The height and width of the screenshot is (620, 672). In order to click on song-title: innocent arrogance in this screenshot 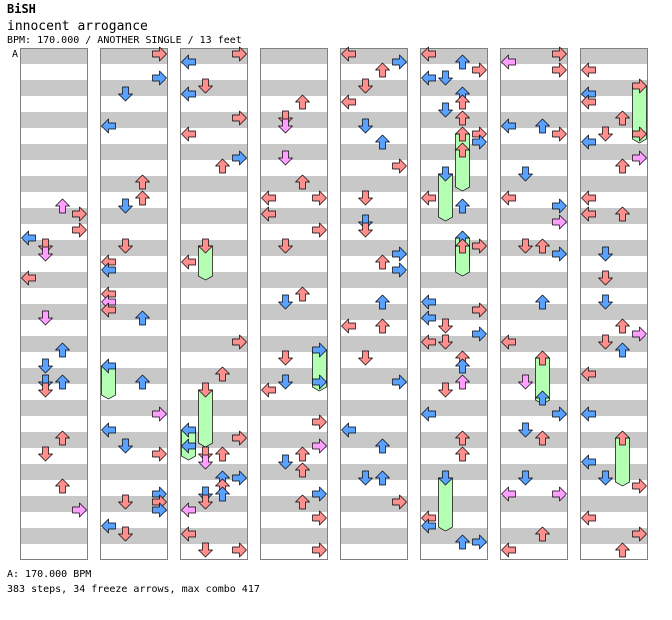, I will do `click(77, 26)`.